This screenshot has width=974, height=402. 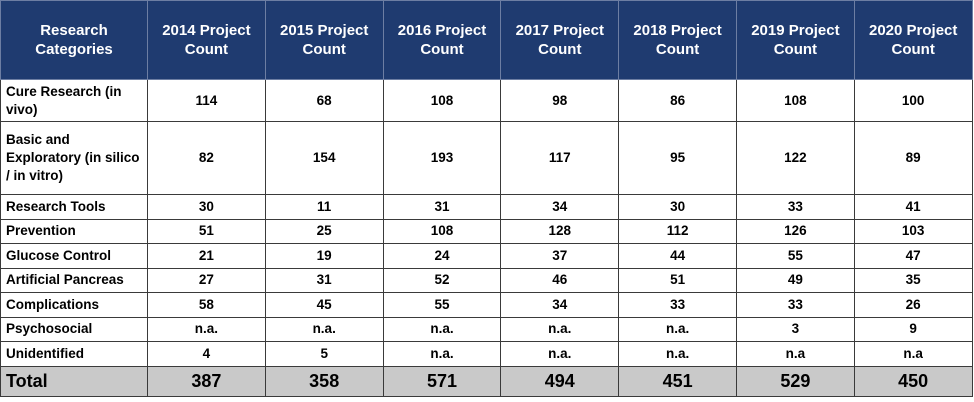 What do you see at coordinates (795, 40) in the screenshot?
I see `header-2019: 2019 Project Count` at bounding box center [795, 40].